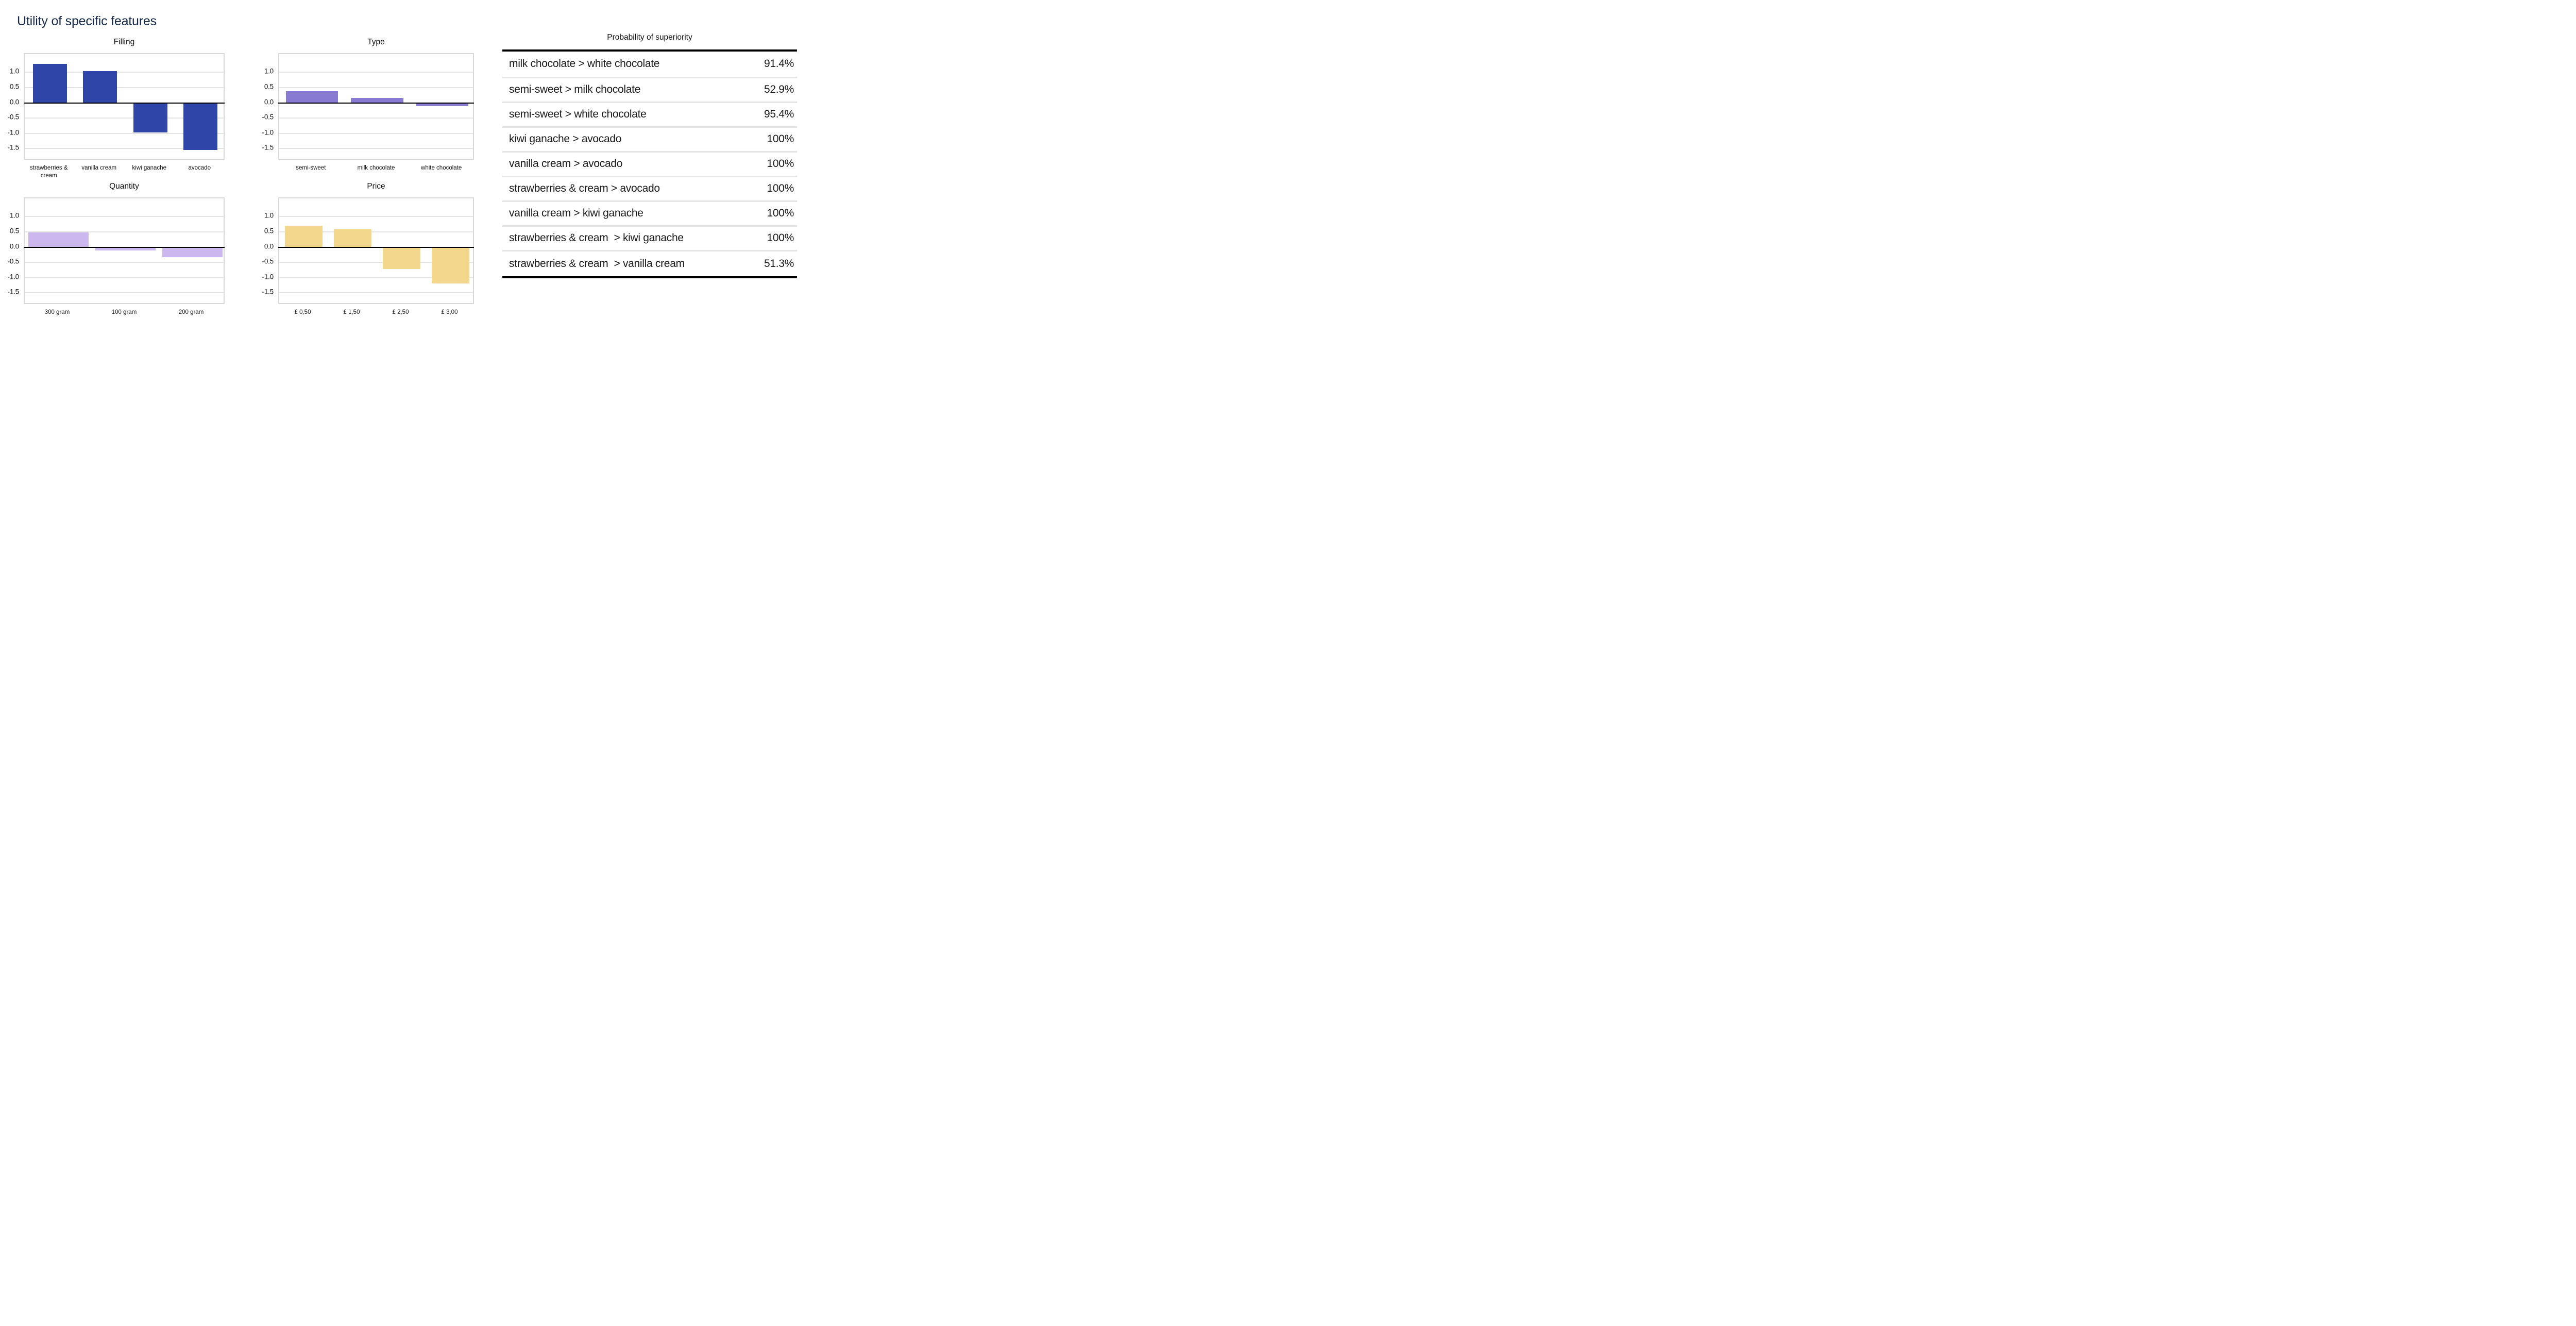 This screenshot has width=2576, height=1326. I want to click on table-row: semi-sweet > white chocolate 95.4%, so click(649, 115).